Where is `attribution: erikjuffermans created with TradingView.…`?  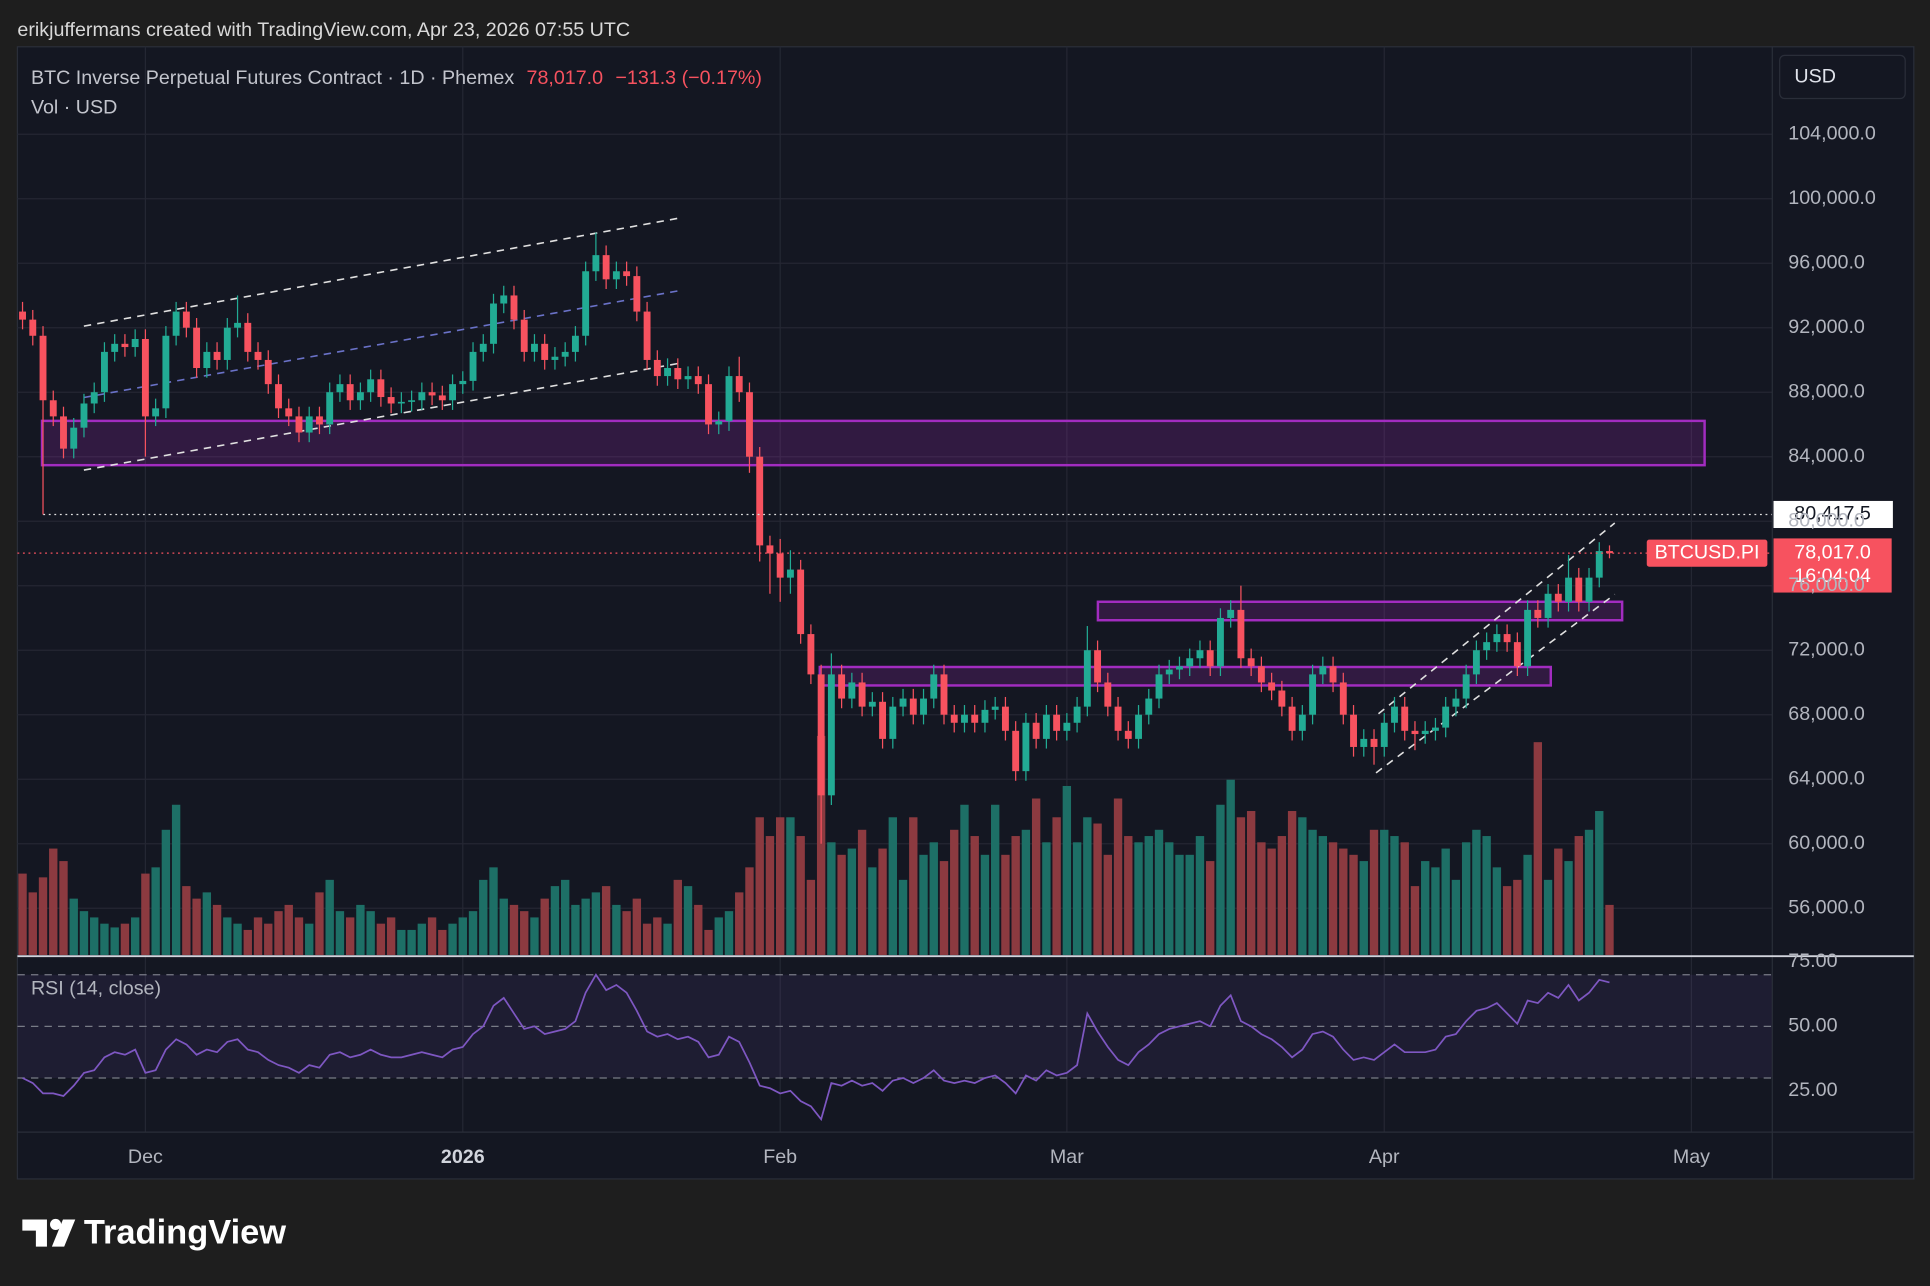
attribution: erikjuffermans created with TradingView.… is located at coordinates (323, 30).